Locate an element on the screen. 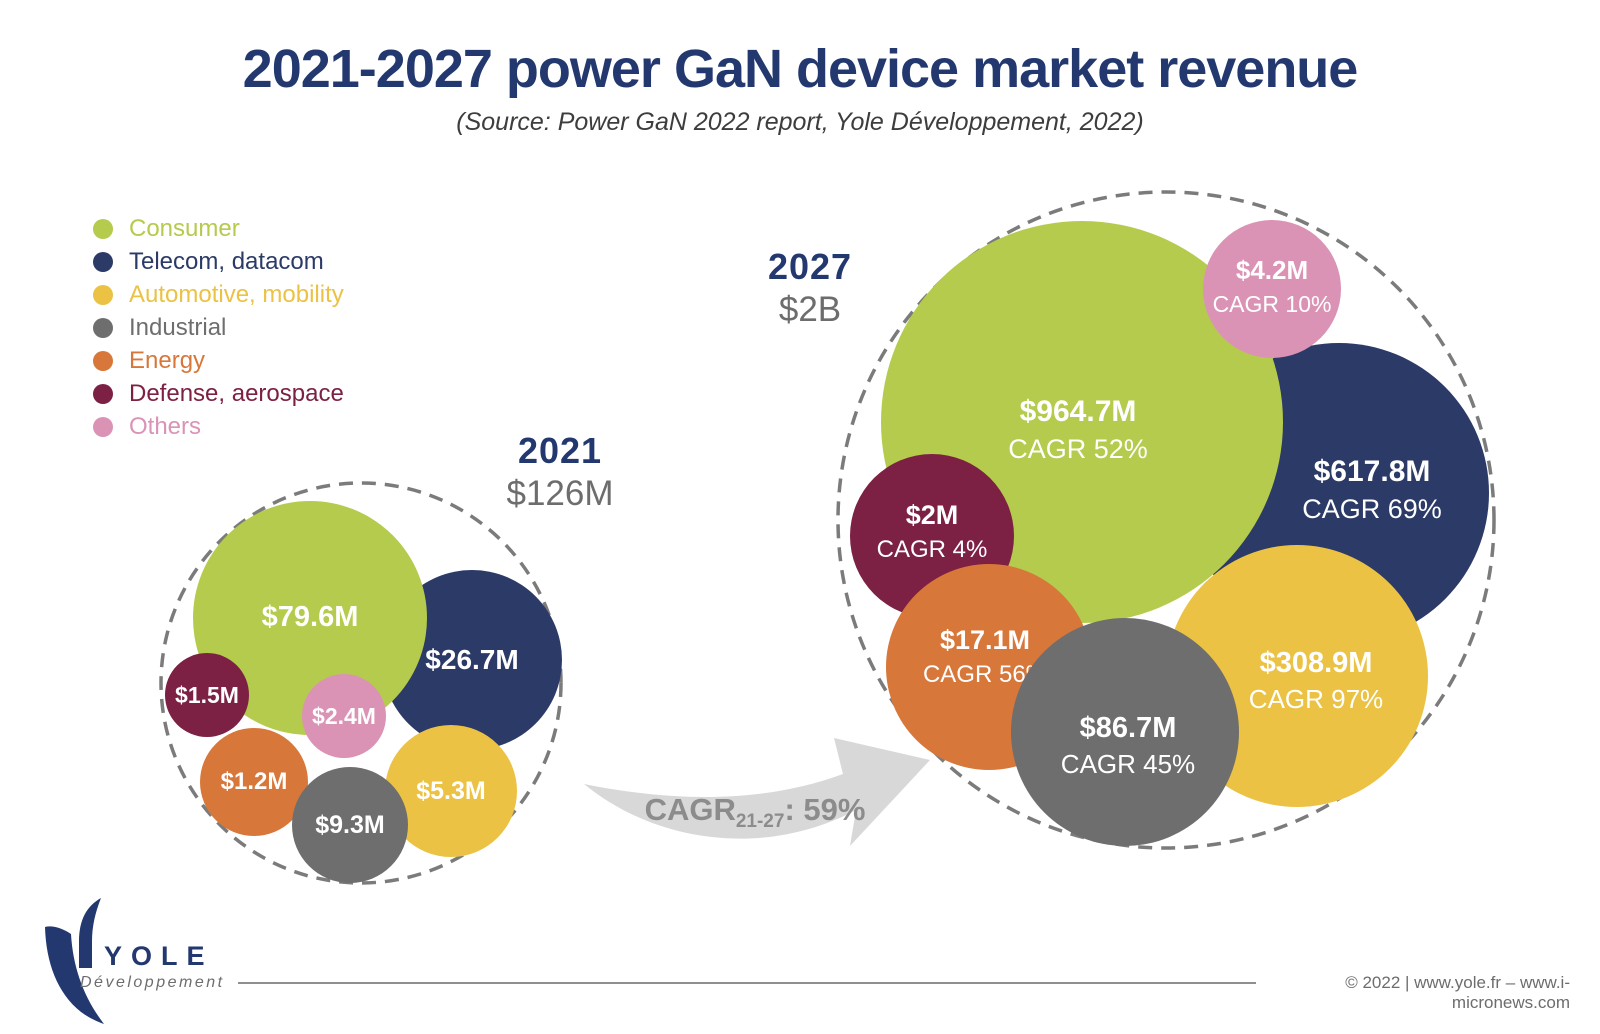 Image resolution: width=1600 pixels, height=1034 pixels. legend-label: Automotive, mobility is located at coordinates (236, 294).